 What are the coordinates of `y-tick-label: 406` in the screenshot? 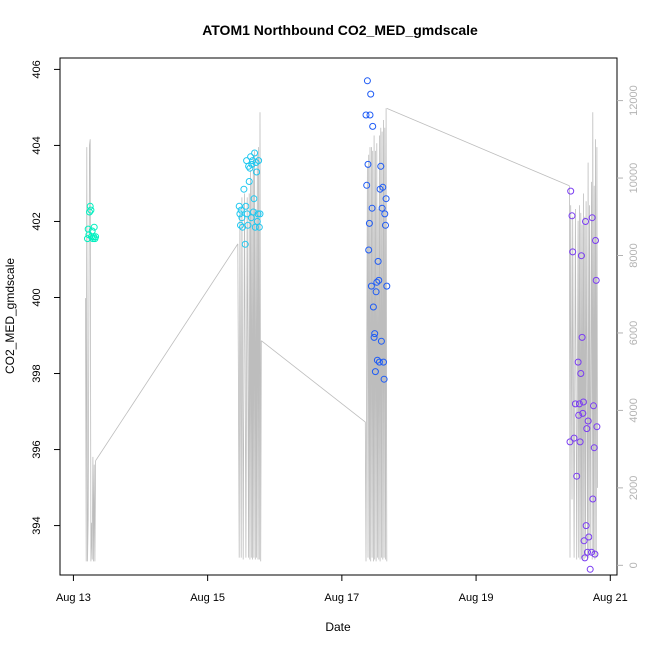 It's located at (37, 69).